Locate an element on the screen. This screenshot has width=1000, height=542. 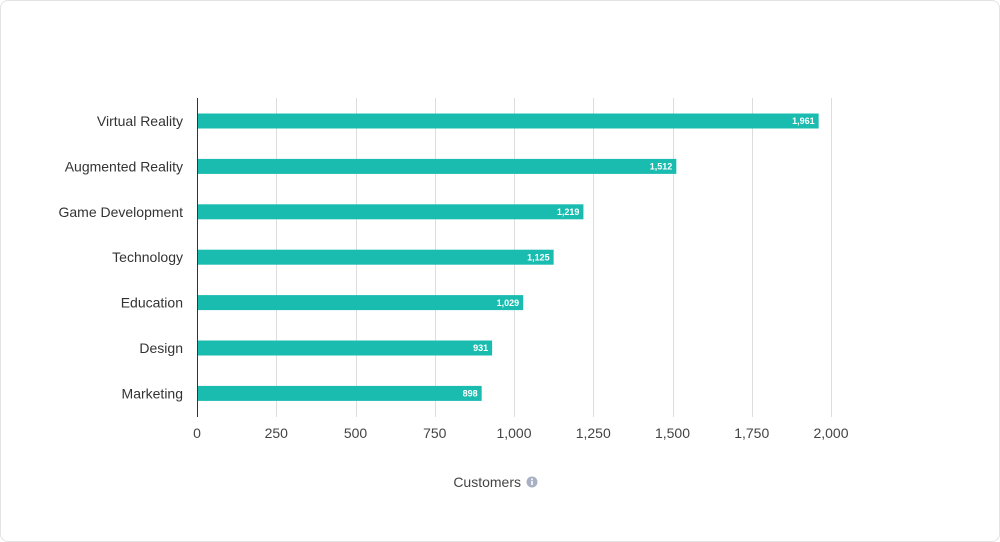
x-tick-label: 500 is located at coordinates (356, 433).